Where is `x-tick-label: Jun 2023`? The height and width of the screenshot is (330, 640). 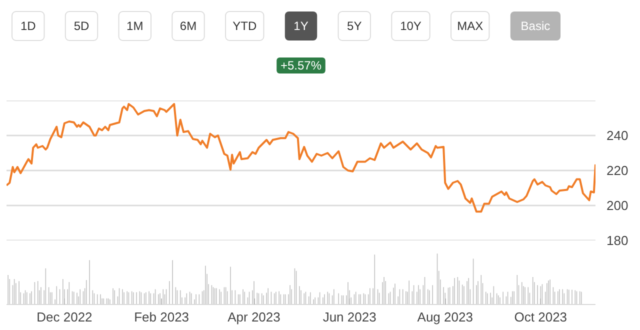 x-tick-label: Jun 2023 is located at coordinates (349, 317).